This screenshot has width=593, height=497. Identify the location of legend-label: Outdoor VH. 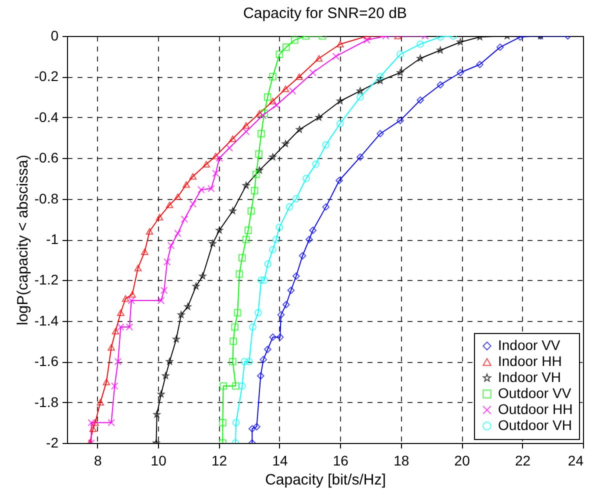
(535, 425).